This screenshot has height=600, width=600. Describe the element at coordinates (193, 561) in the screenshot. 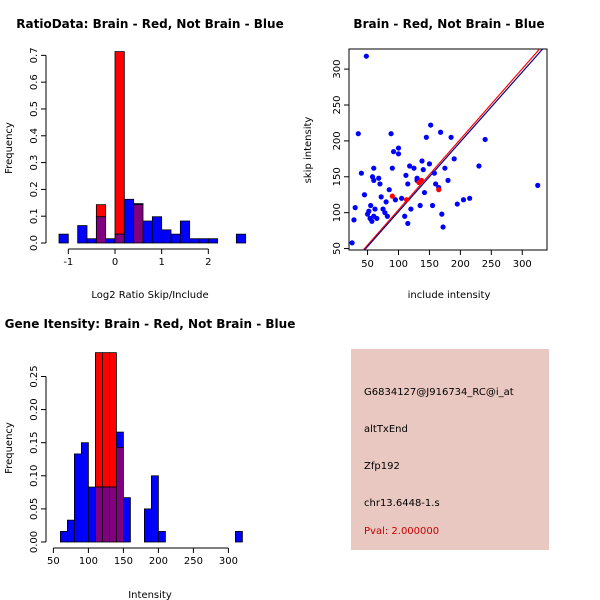

I see `intensity-x-tick-label-4: 250` at that location.